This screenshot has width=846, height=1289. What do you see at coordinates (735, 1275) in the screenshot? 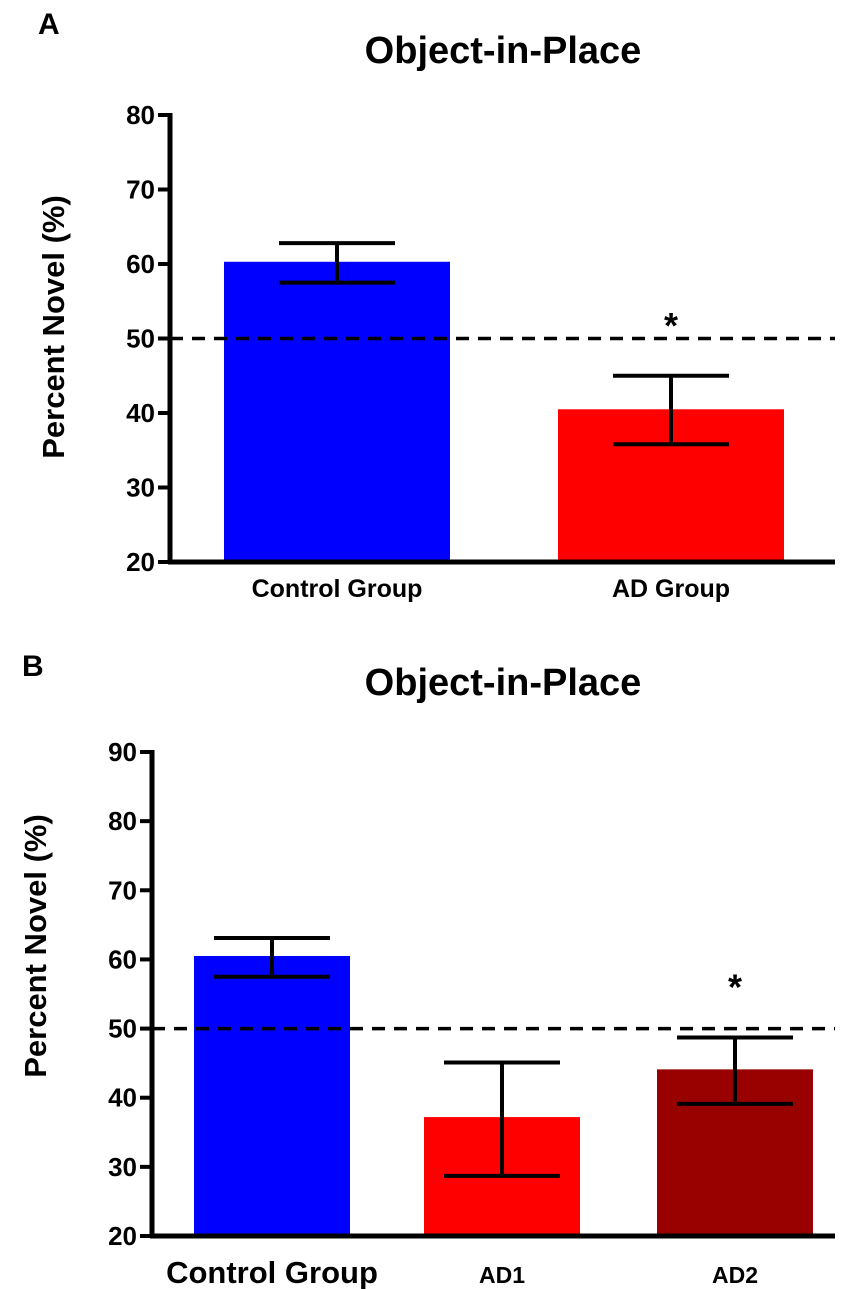
I see `x-tick-label: AD2` at bounding box center [735, 1275].